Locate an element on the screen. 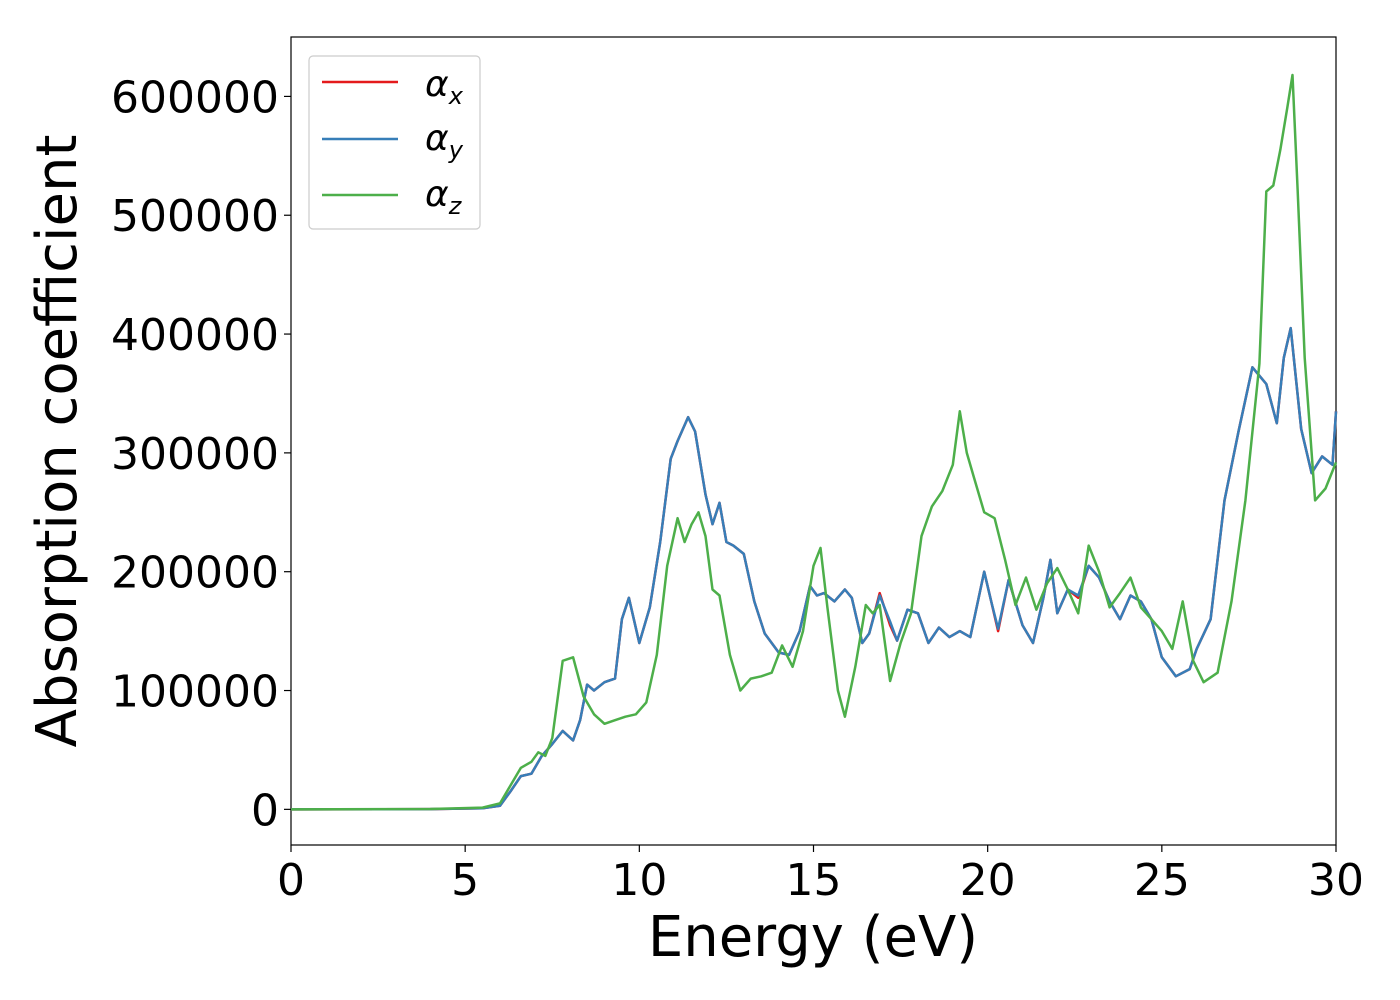 This screenshot has height=1000, width=1400. x-axis-ticks: 0 5 10 15 20 25 30 is located at coordinates (820, 875).